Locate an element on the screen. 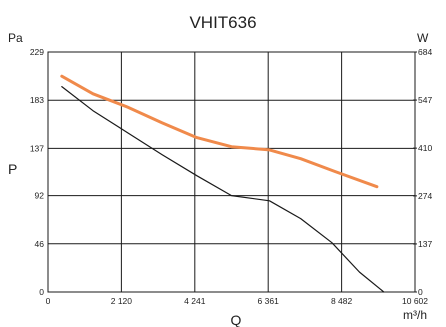  y-right-tick-label: 547 is located at coordinates (425, 100).